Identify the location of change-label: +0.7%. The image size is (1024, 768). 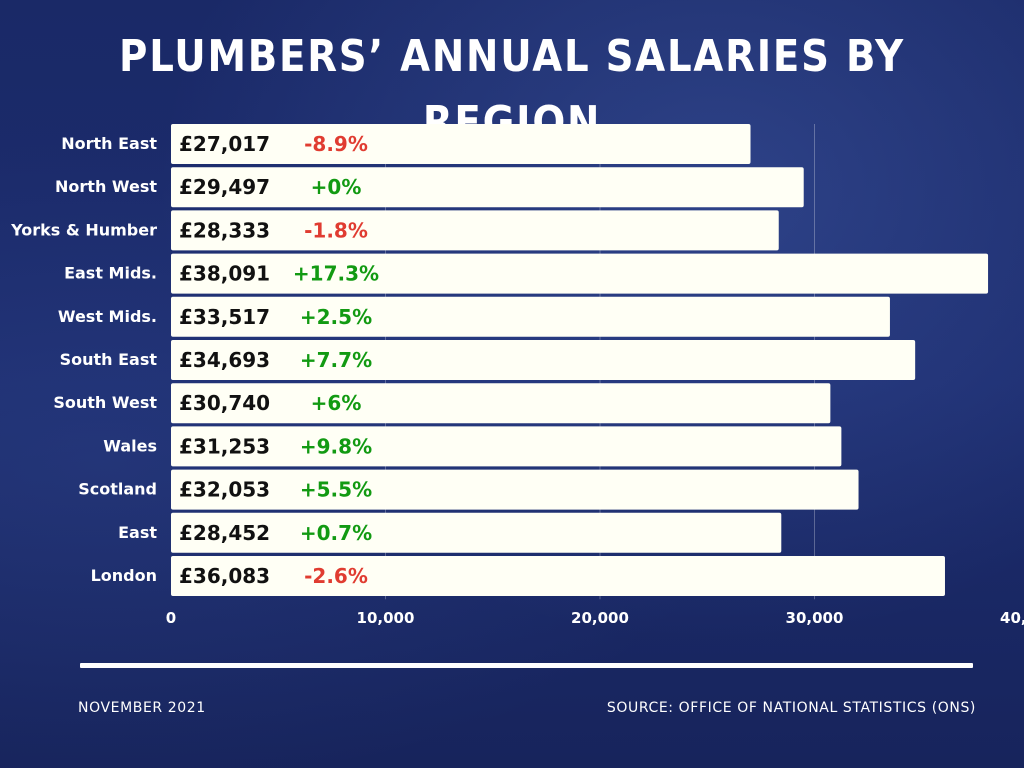
(336, 533).